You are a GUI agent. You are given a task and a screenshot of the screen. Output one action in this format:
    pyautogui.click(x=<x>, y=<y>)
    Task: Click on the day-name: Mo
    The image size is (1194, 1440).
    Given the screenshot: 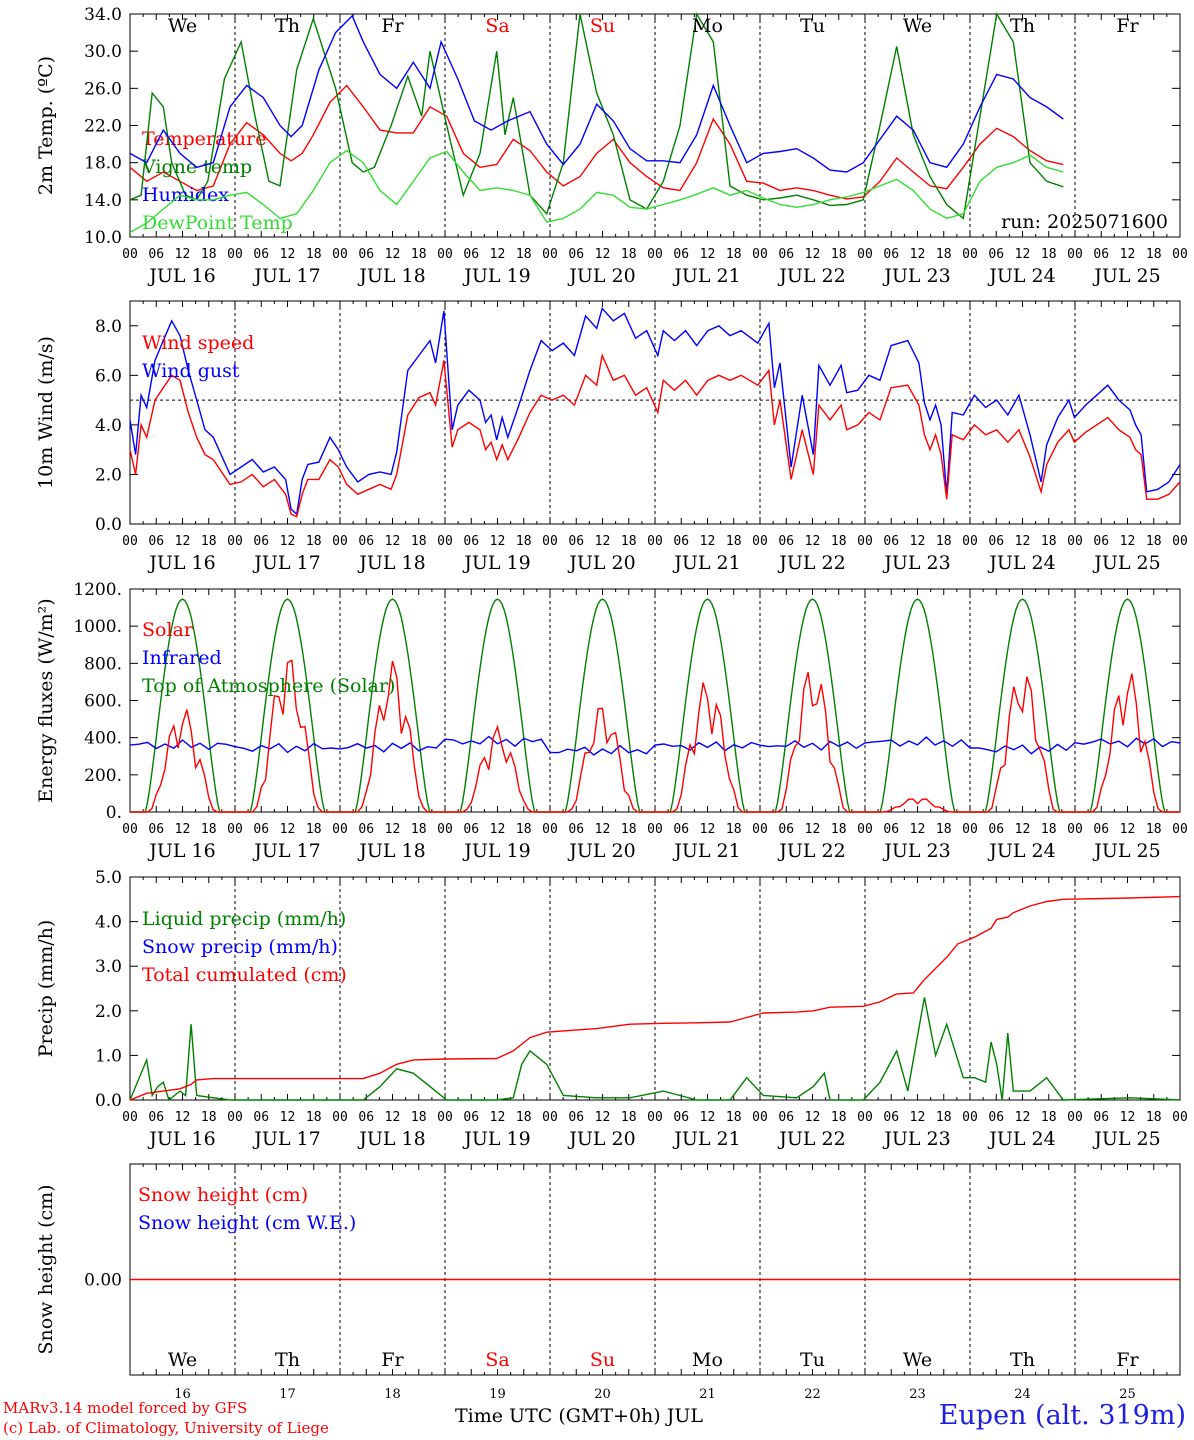 What is the action you would take?
    pyautogui.click(x=707, y=1360)
    